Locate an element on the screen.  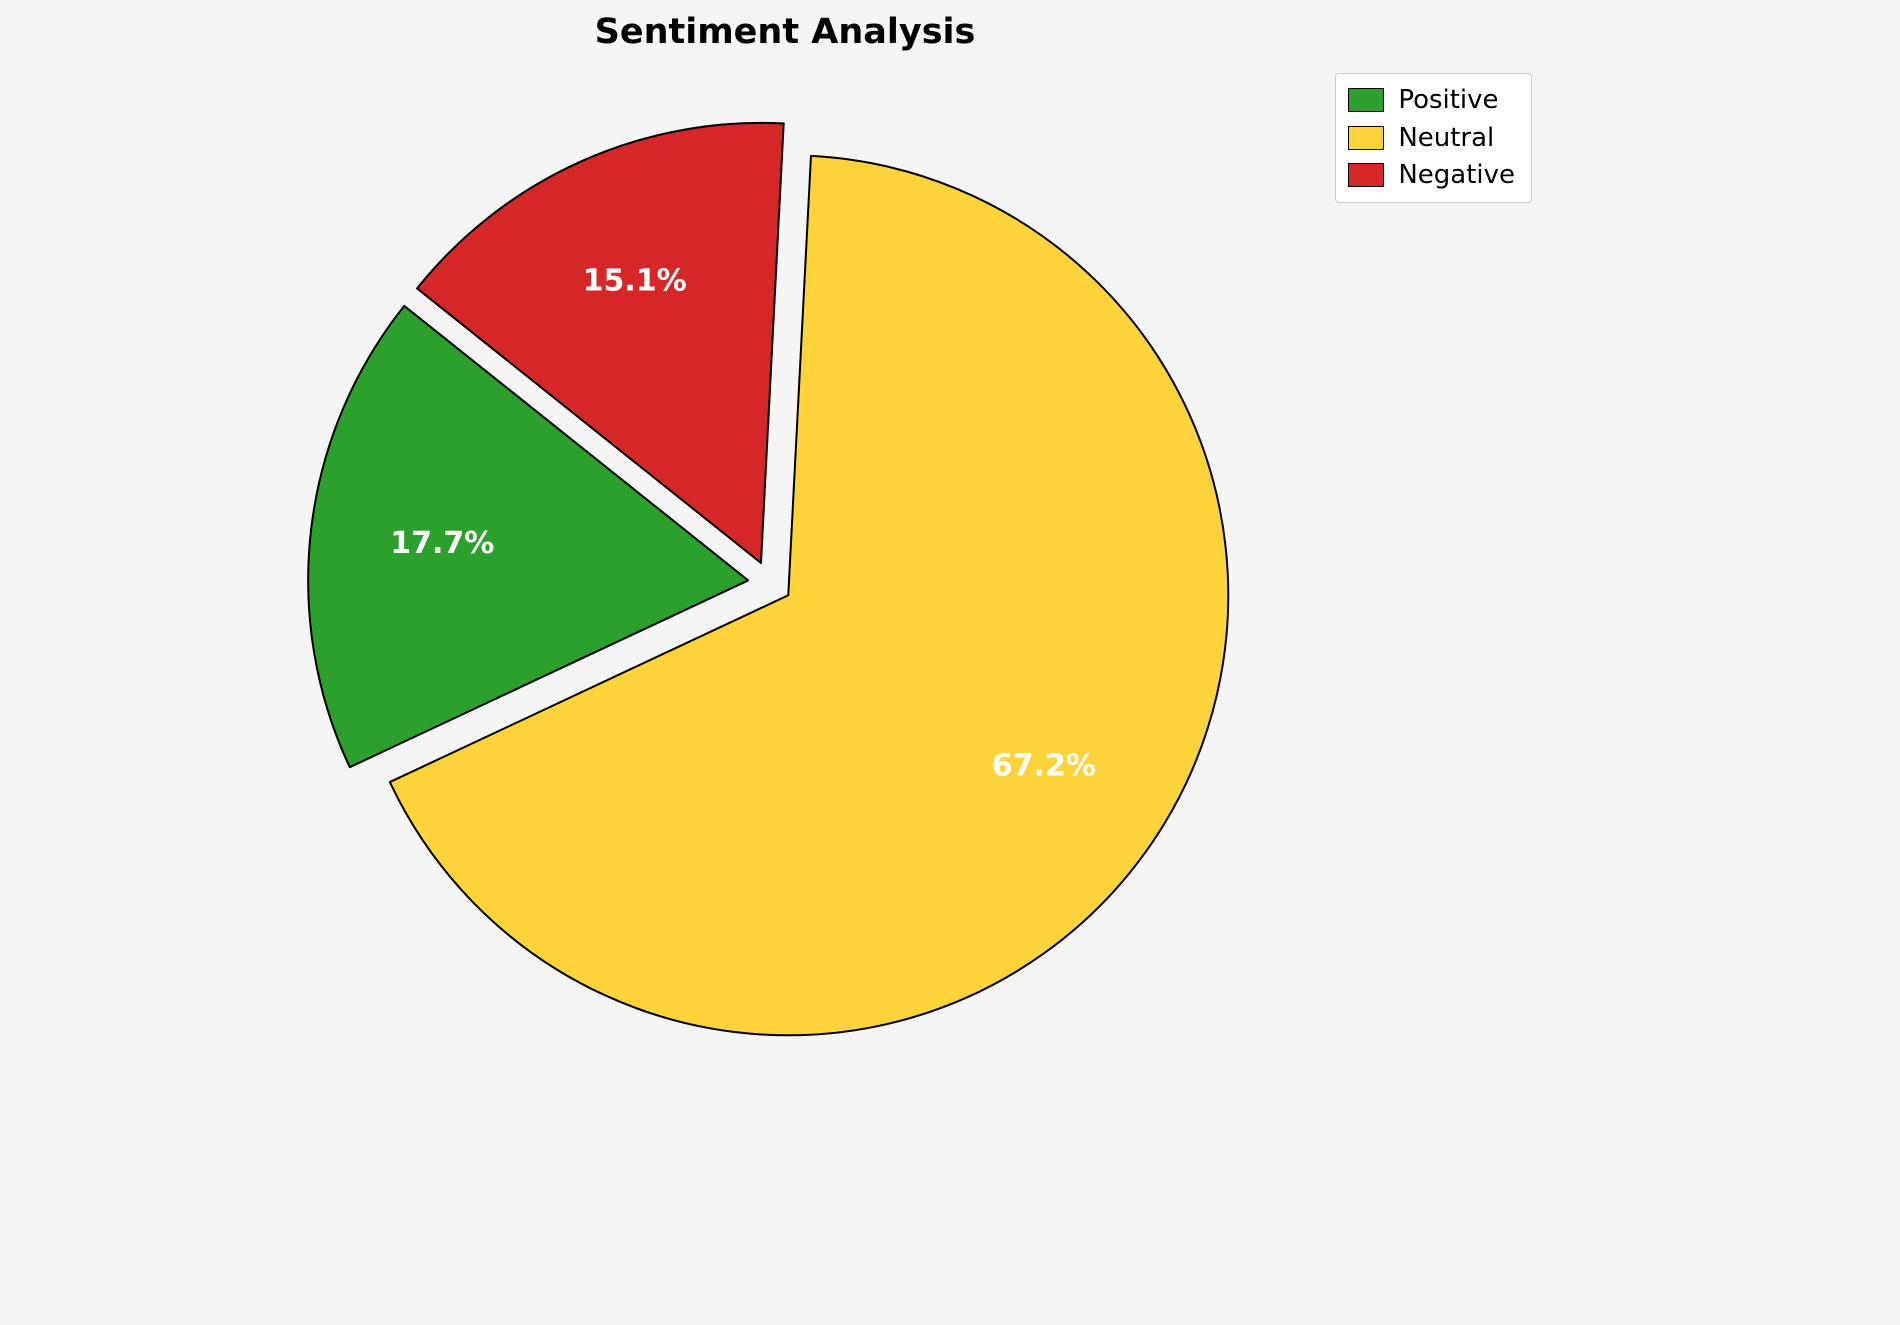
legend-item-positive: Positive is located at coordinates (1431, 100).